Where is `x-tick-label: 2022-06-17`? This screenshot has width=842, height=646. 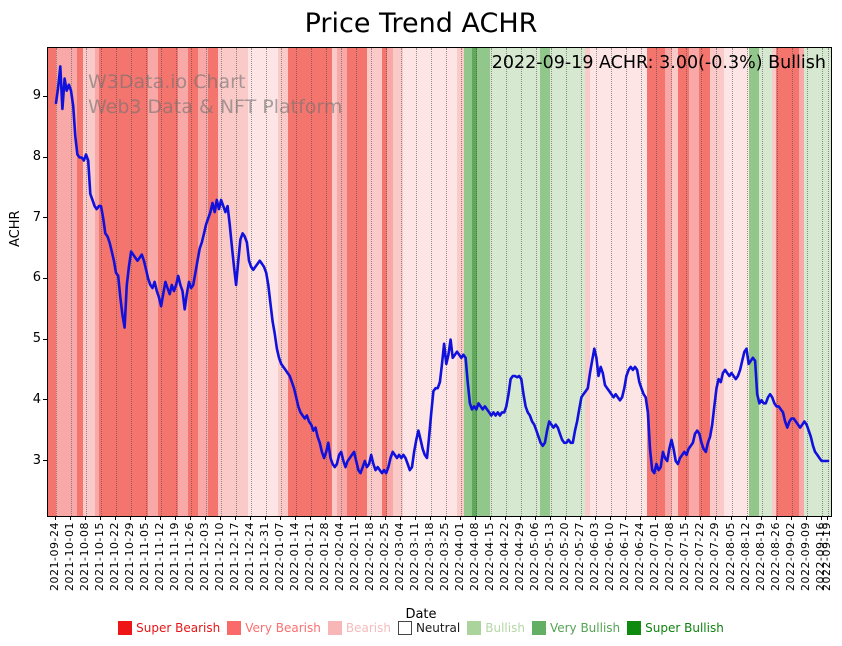 x-tick-label: 2022-06-17 is located at coordinates (625, 556).